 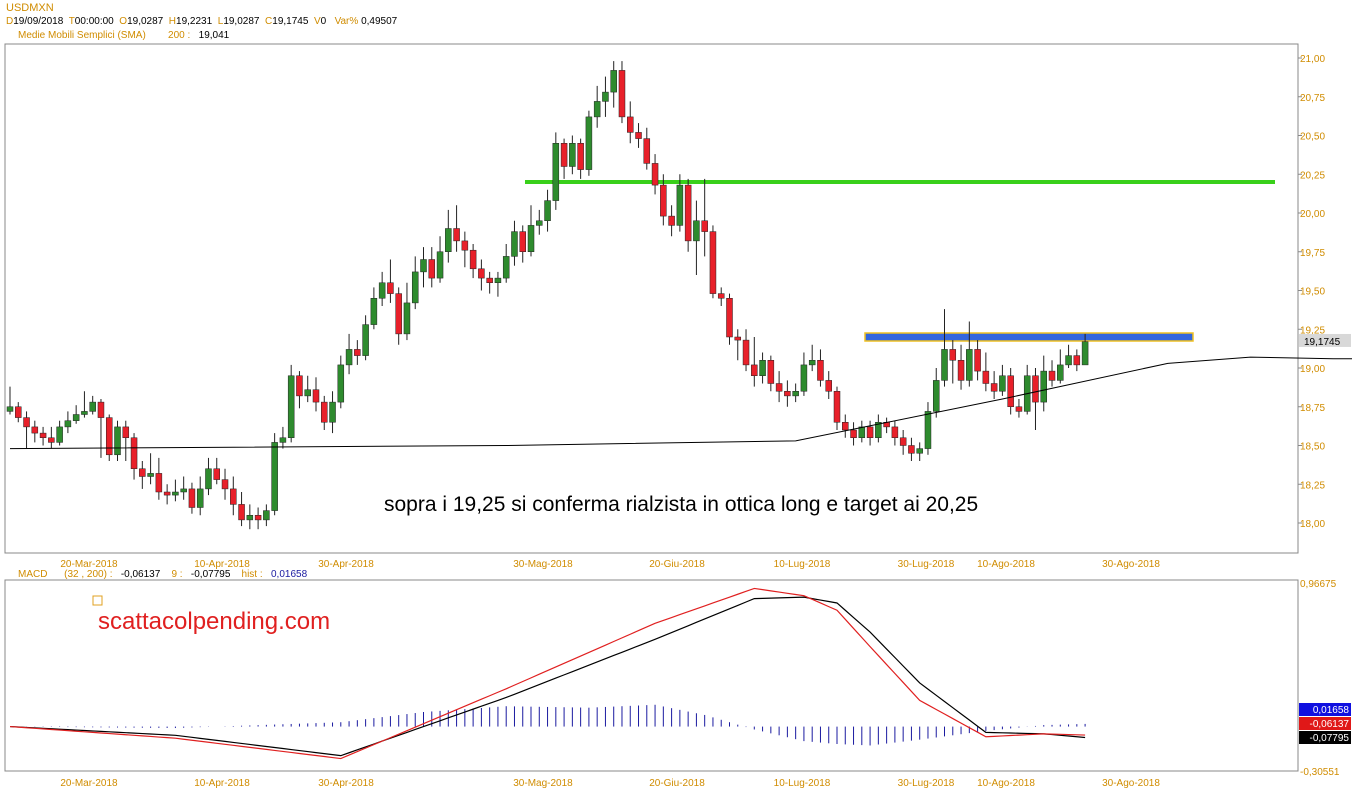 I want to click on price-tick-label: 19,25, so click(x=1312, y=330).